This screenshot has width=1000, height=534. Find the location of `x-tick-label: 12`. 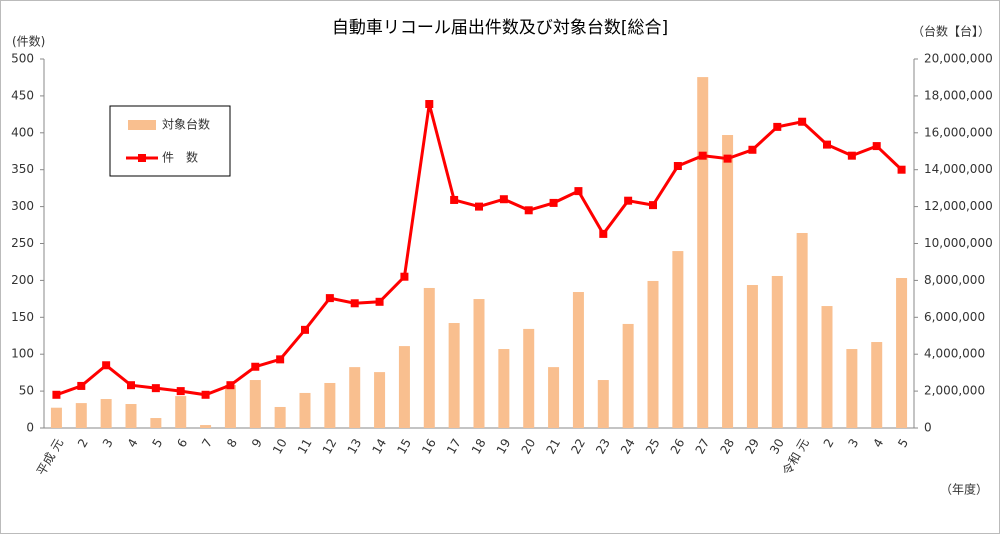

x-tick-label: 12 is located at coordinates (330, 446).